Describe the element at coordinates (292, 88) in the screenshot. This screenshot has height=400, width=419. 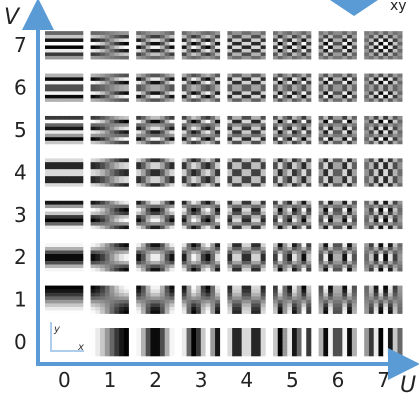
I see `basis-tile-u5-v6` at that location.